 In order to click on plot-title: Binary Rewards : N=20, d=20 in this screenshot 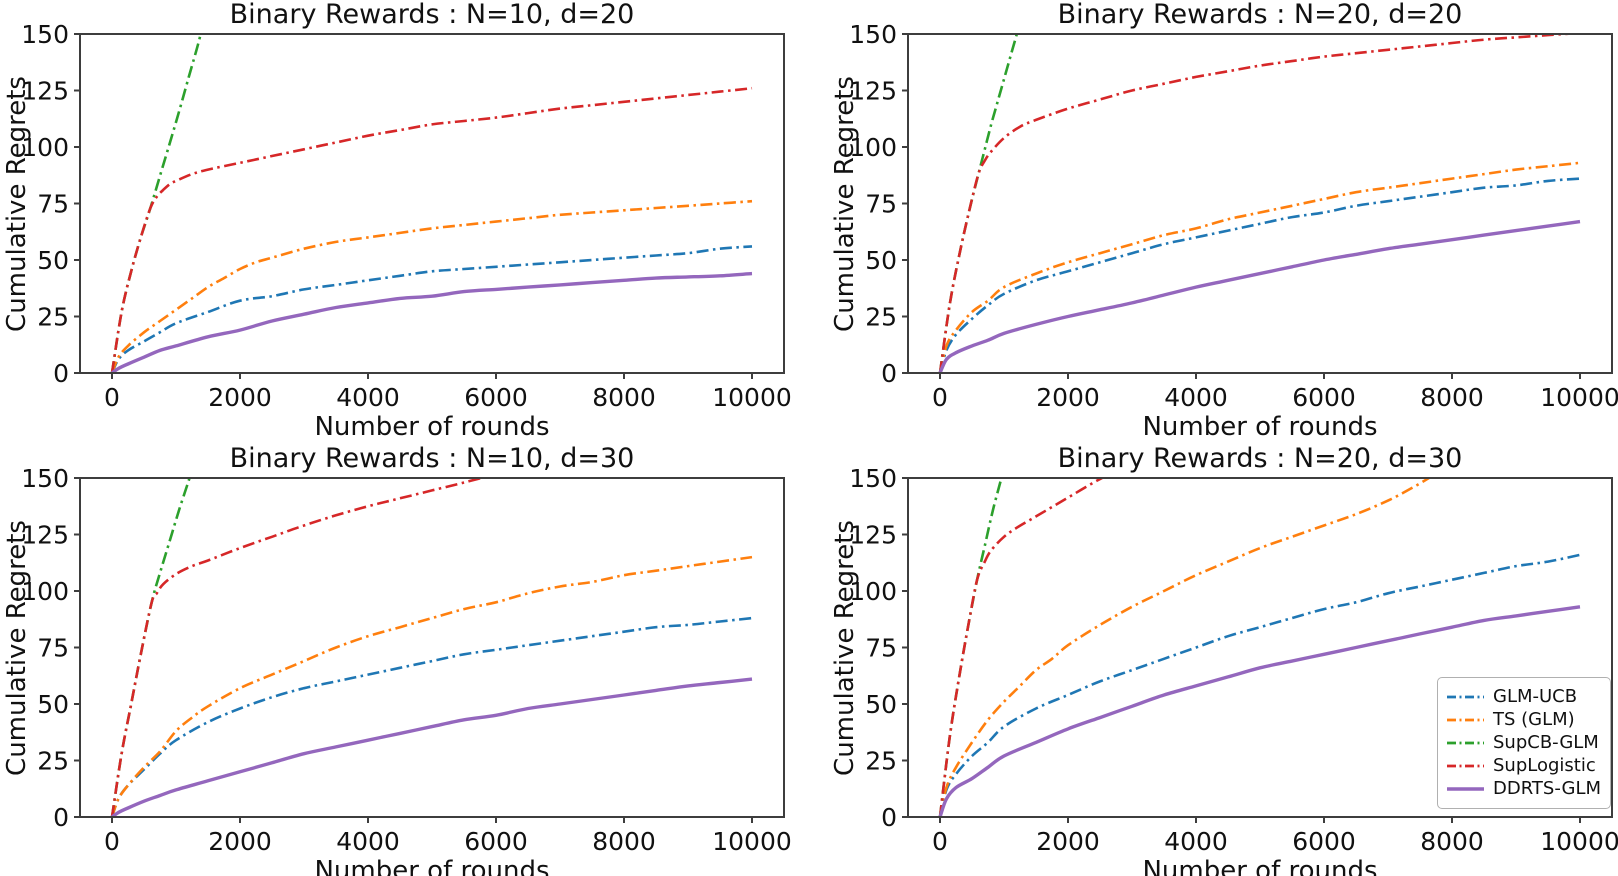, I will do `click(1260, 15)`.